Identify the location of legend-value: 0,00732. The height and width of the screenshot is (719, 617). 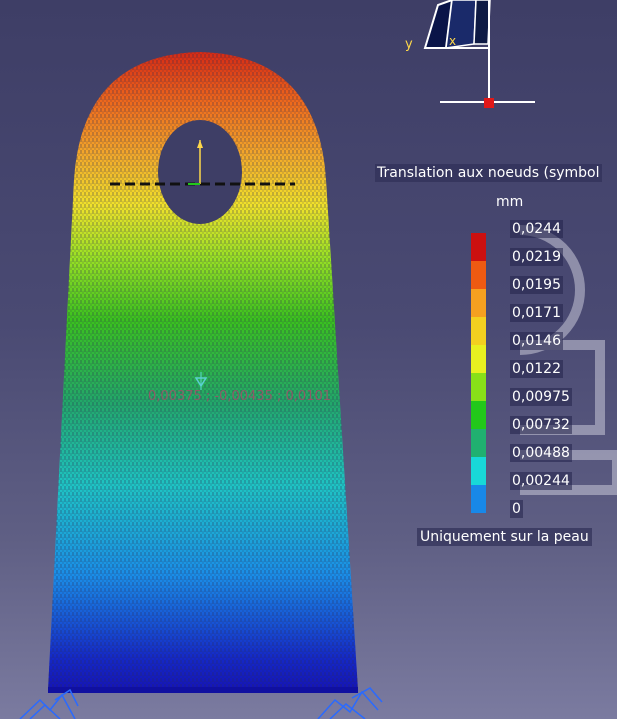
(541, 425).